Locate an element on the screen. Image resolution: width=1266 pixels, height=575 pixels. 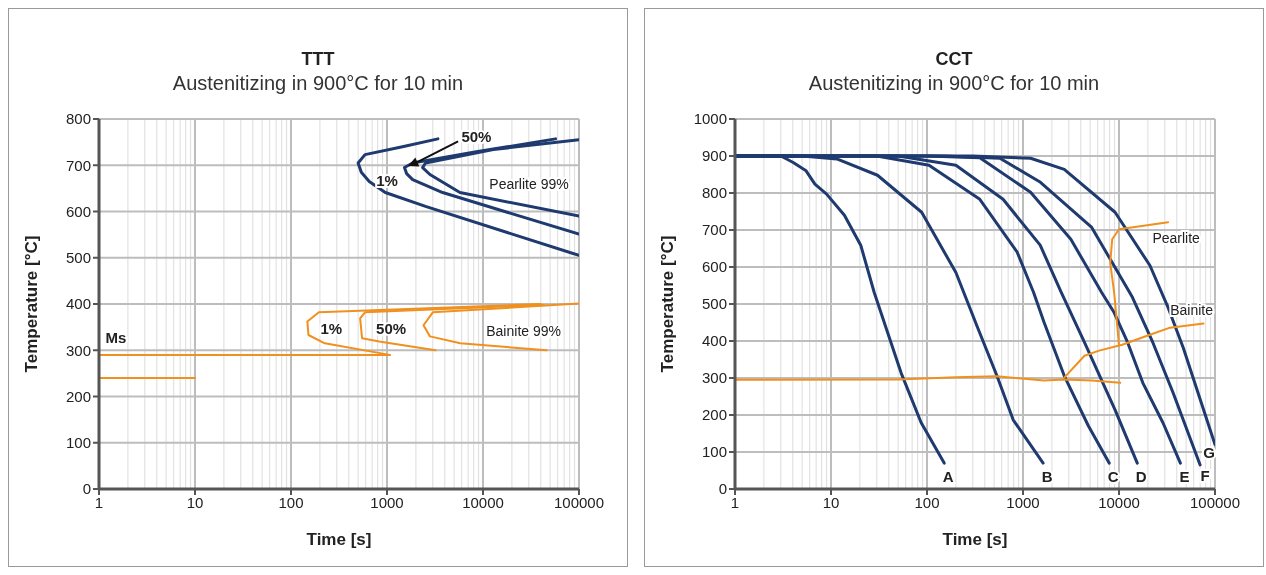
chart-title: CCT is located at coordinates (954, 59).